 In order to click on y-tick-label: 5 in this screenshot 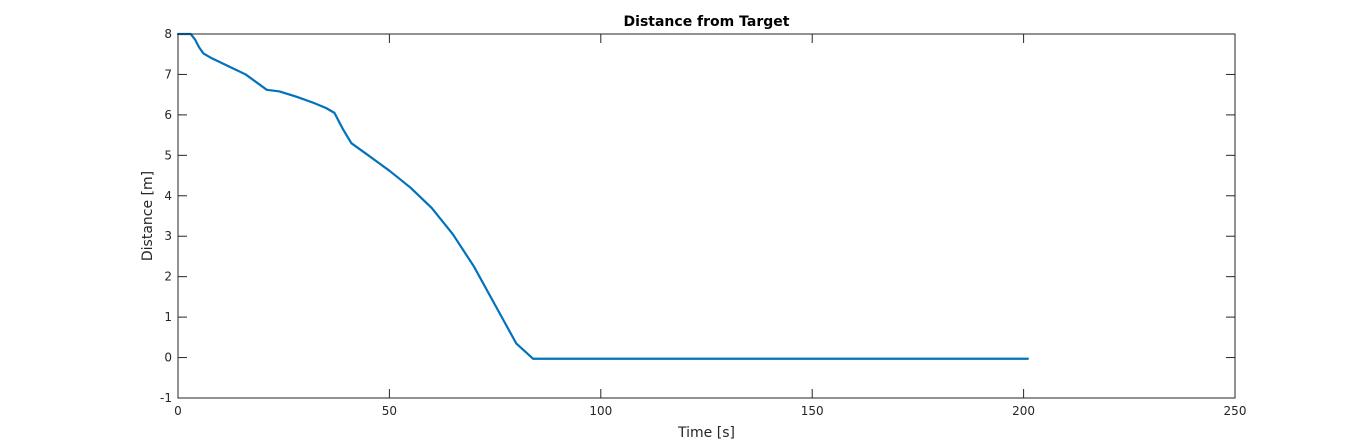, I will do `click(168, 155)`.